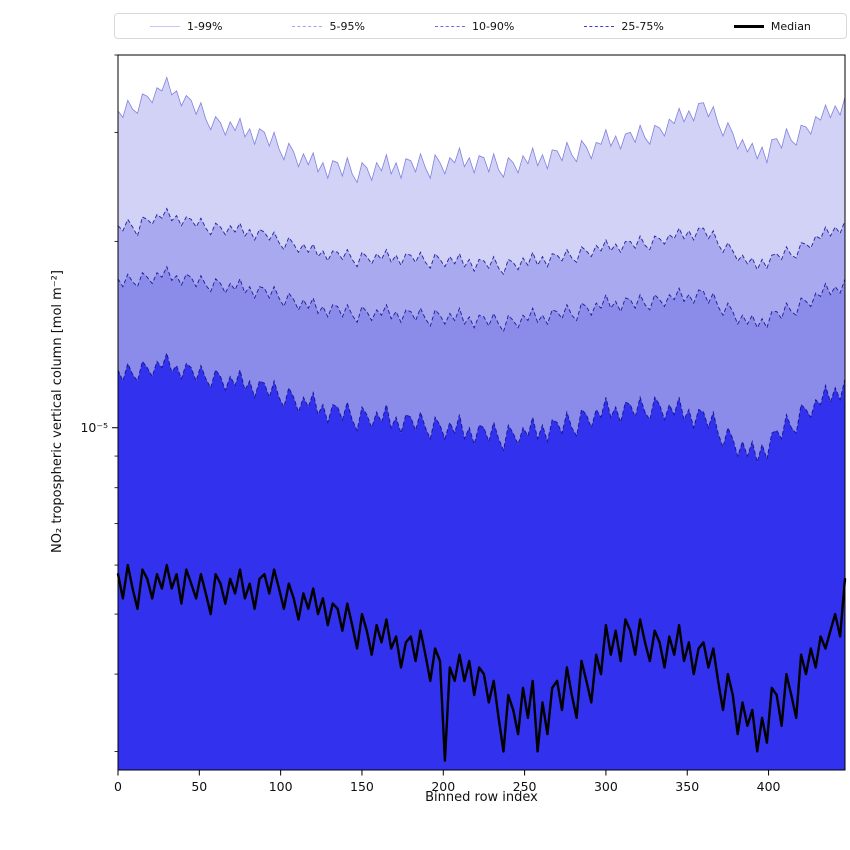  Describe the element at coordinates (606, 786) in the screenshot. I see `svg-text: 300` at that location.